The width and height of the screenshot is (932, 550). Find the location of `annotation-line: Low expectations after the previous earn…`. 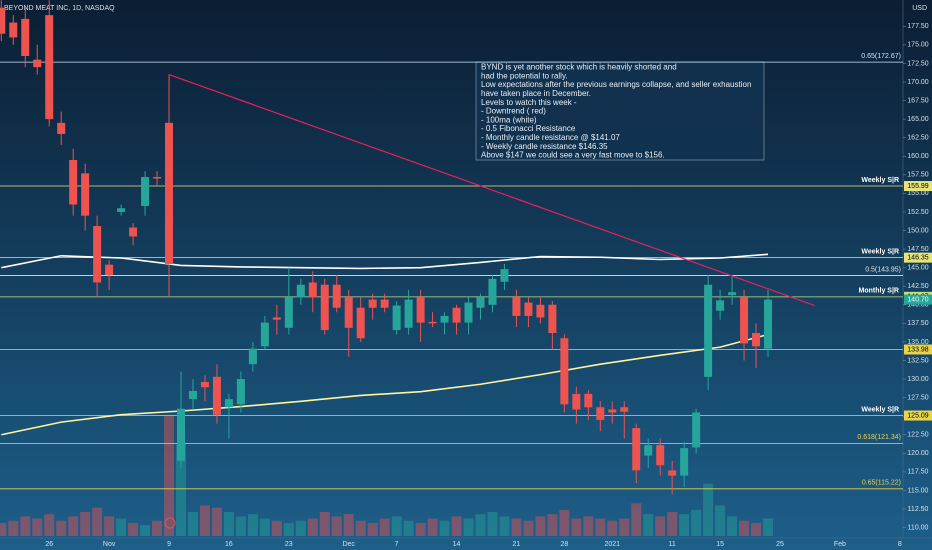

annotation-line: Low expectations after the previous earn… is located at coordinates (616, 84).